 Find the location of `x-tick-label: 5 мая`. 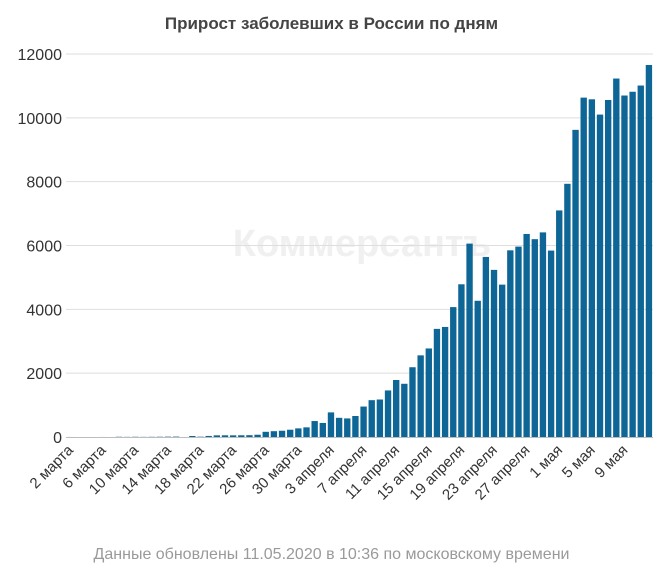

x-tick-label: 5 мая is located at coordinates (579, 462).